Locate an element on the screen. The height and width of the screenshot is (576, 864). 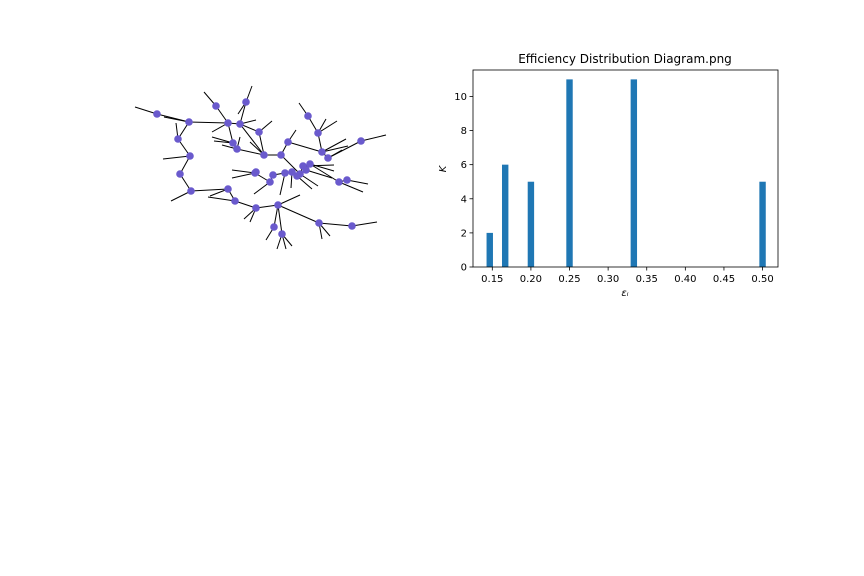
x-tick-label: 0.35 is located at coordinates (647, 279).